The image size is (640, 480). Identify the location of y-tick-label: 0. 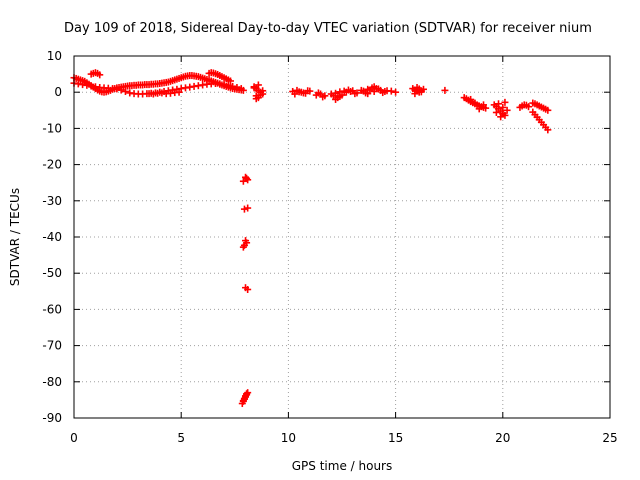
(58, 92).